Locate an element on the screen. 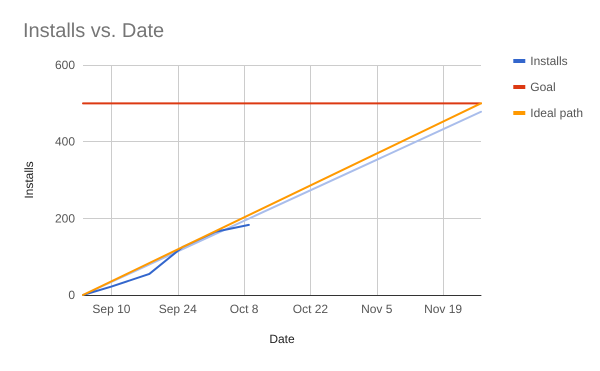 This screenshot has width=600, height=371. legend-label: Installs is located at coordinates (549, 61).